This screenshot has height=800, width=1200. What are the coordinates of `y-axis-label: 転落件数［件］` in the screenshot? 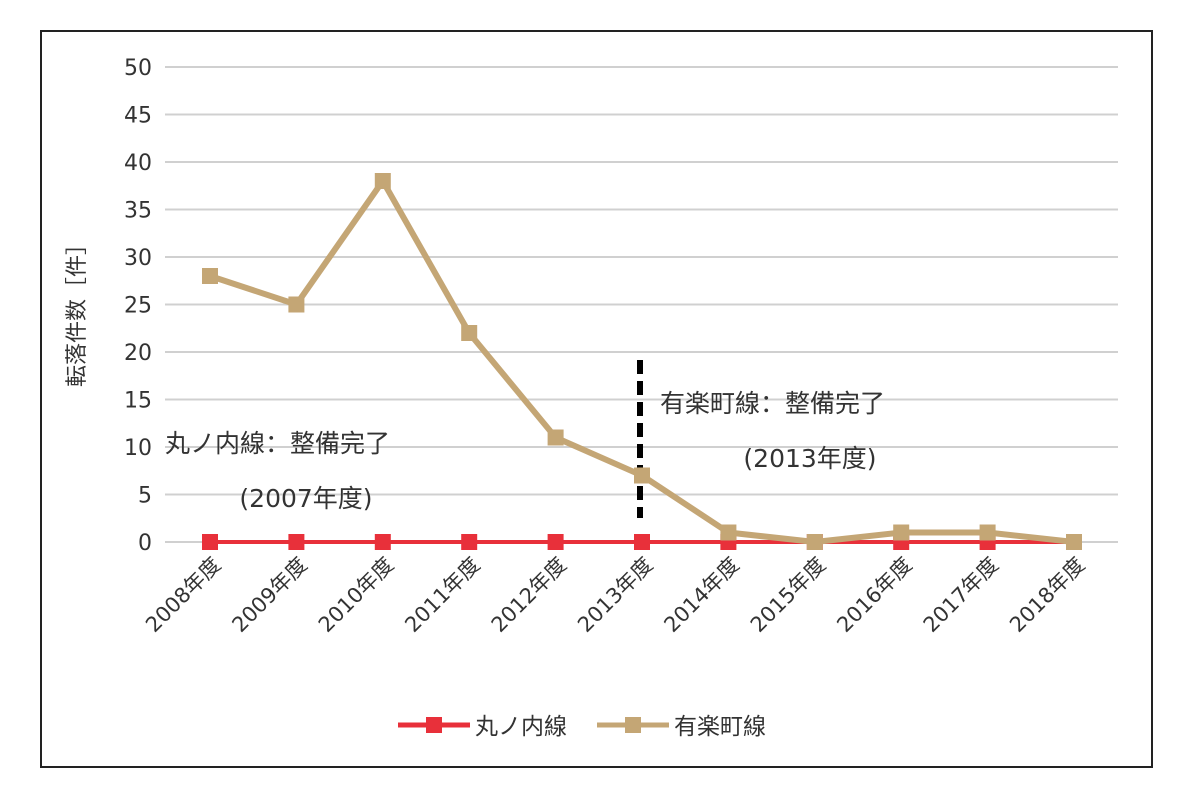 It's located at (77, 310).